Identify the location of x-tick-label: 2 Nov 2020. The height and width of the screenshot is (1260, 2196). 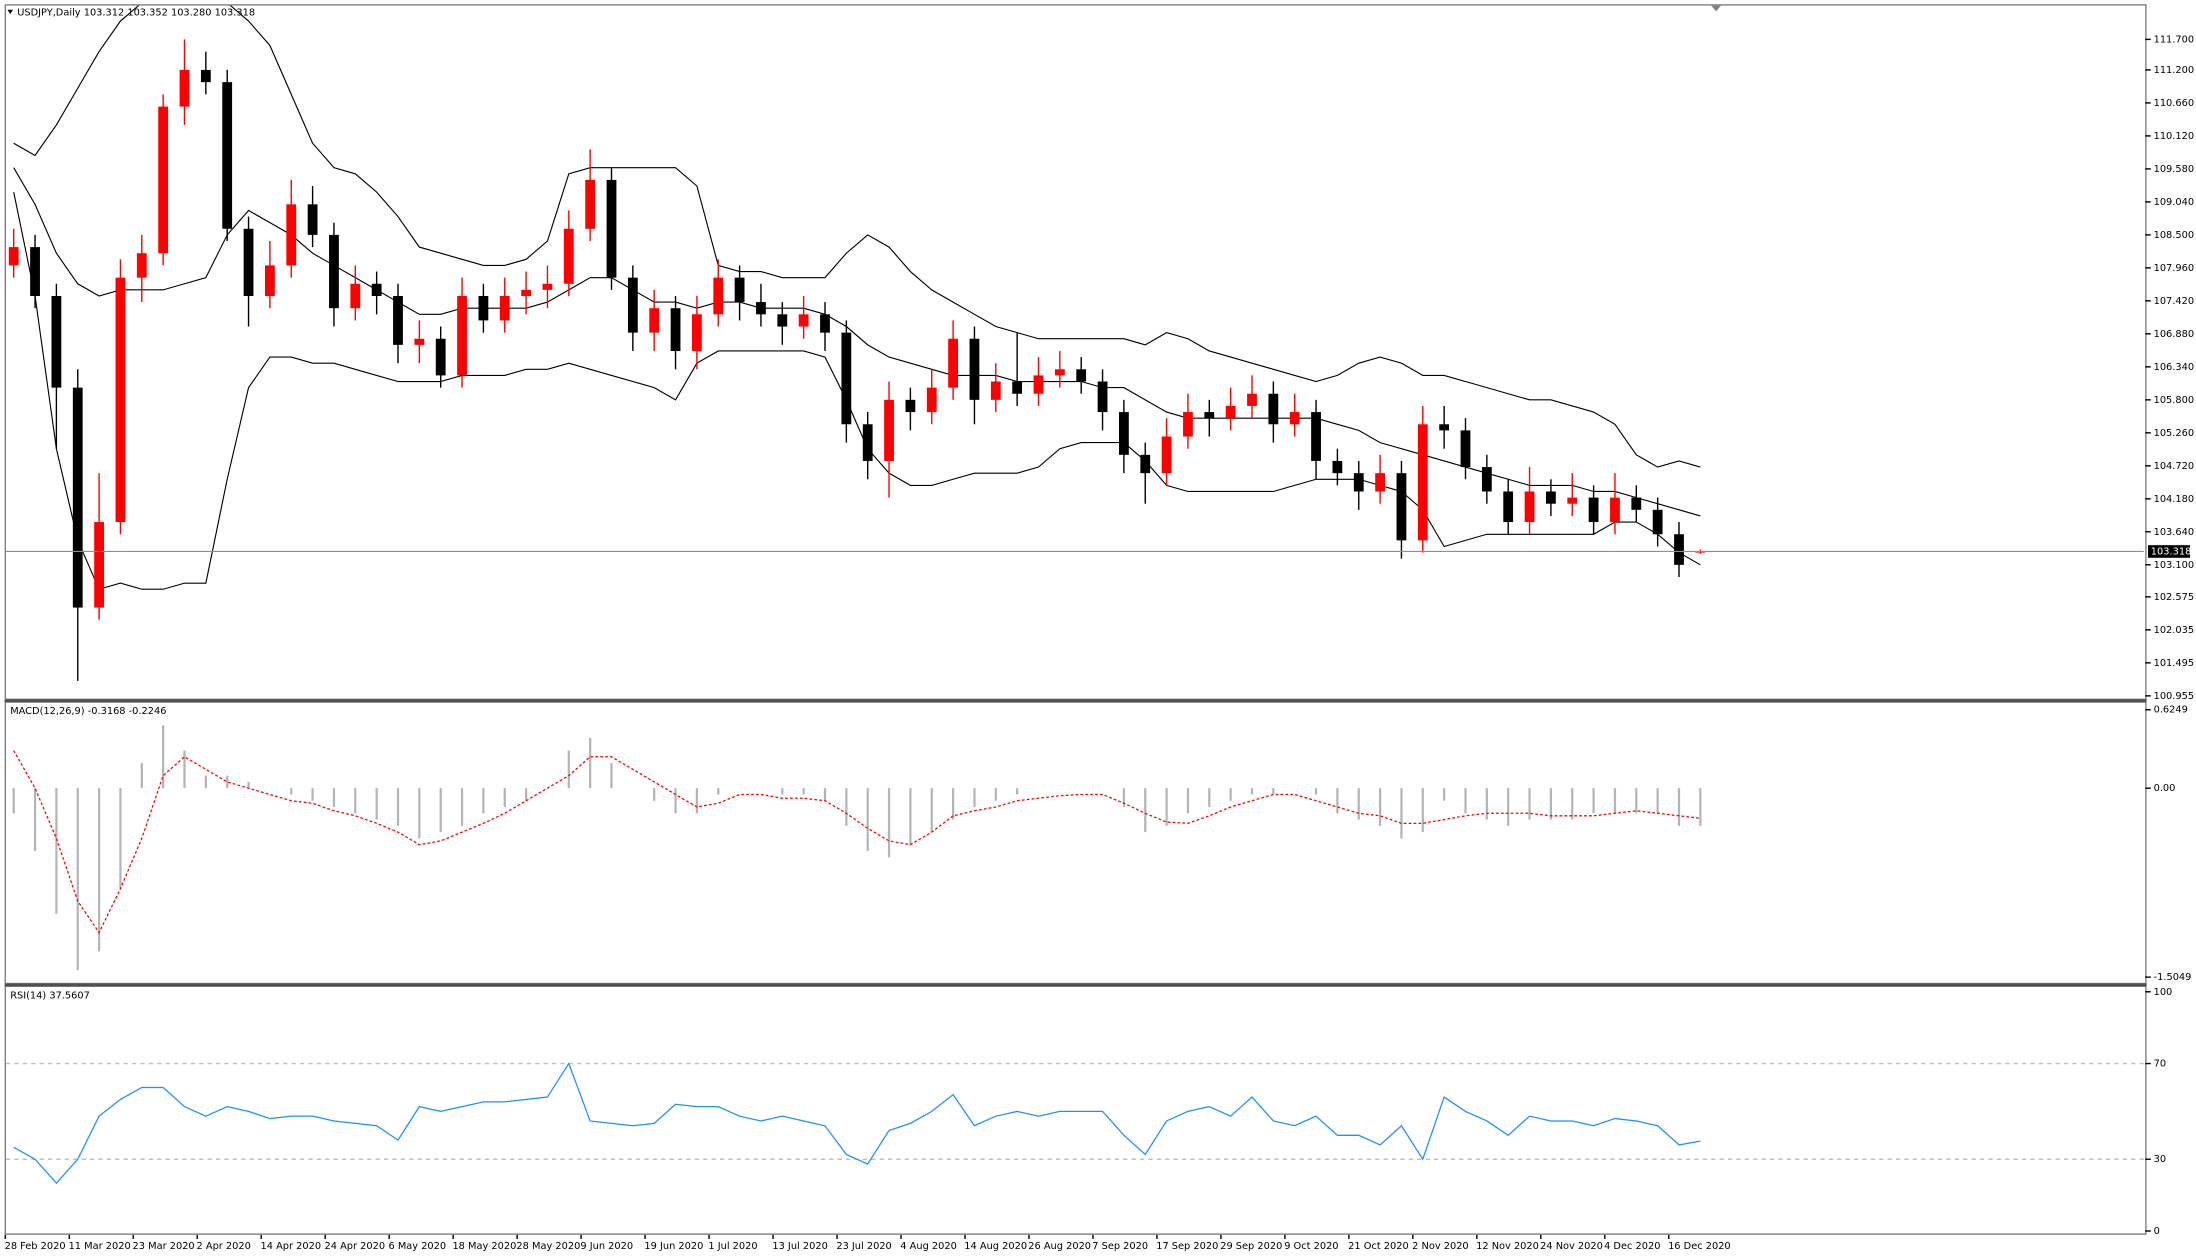
(1440, 1246).